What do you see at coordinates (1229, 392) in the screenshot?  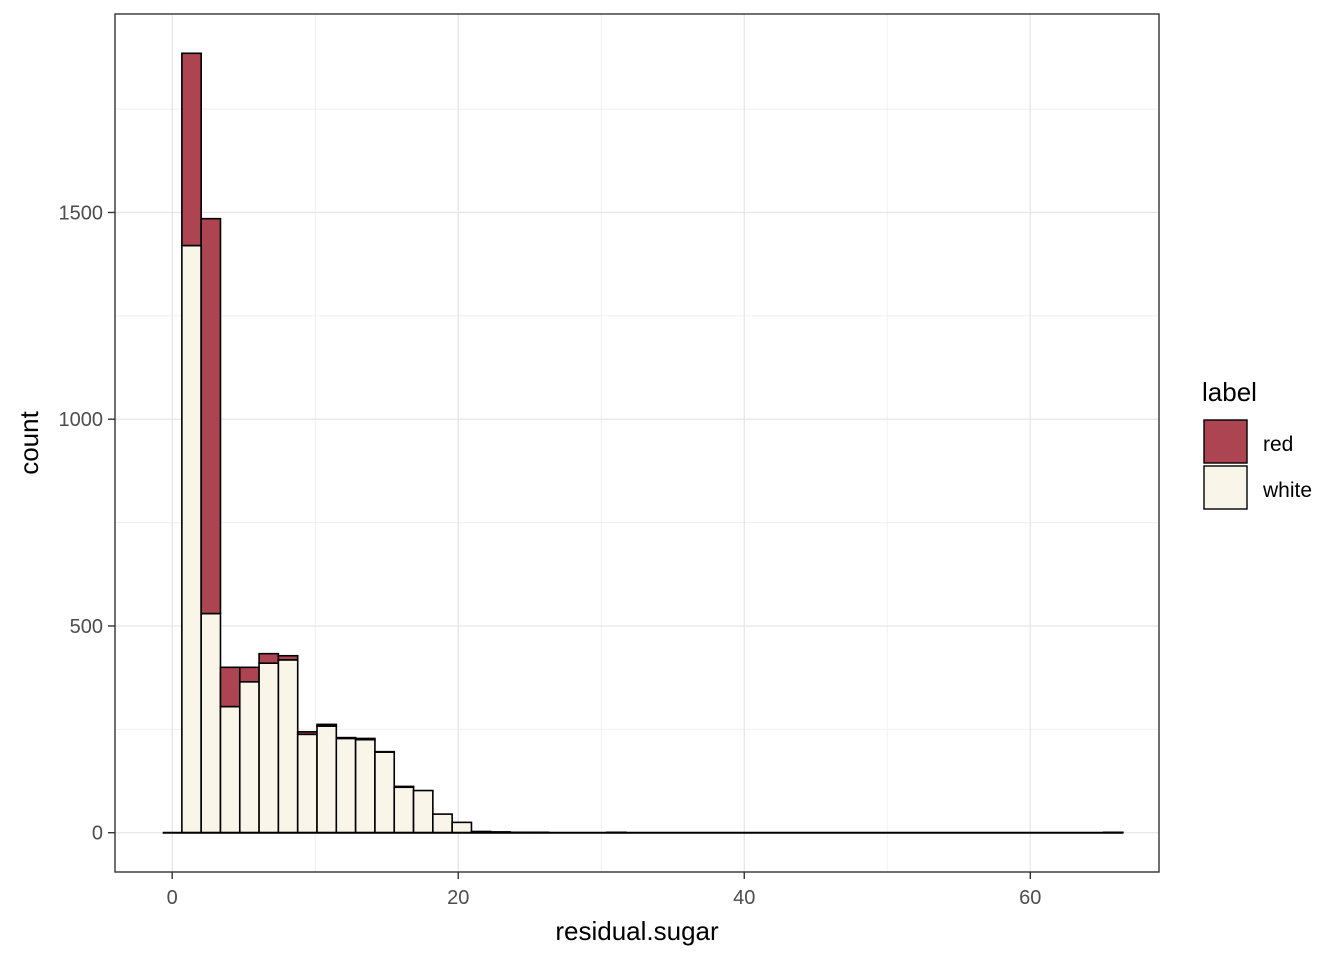 I see `legend-title: label` at bounding box center [1229, 392].